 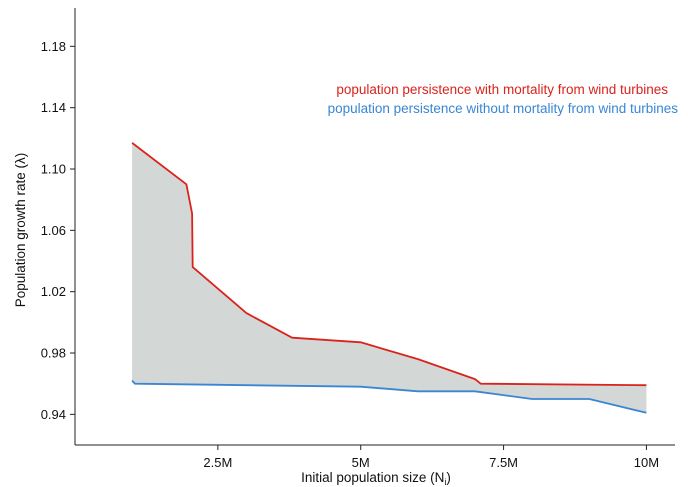 What do you see at coordinates (53, 169) in the screenshot?
I see `y-tick-label: 1.10` at bounding box center [53, 169].